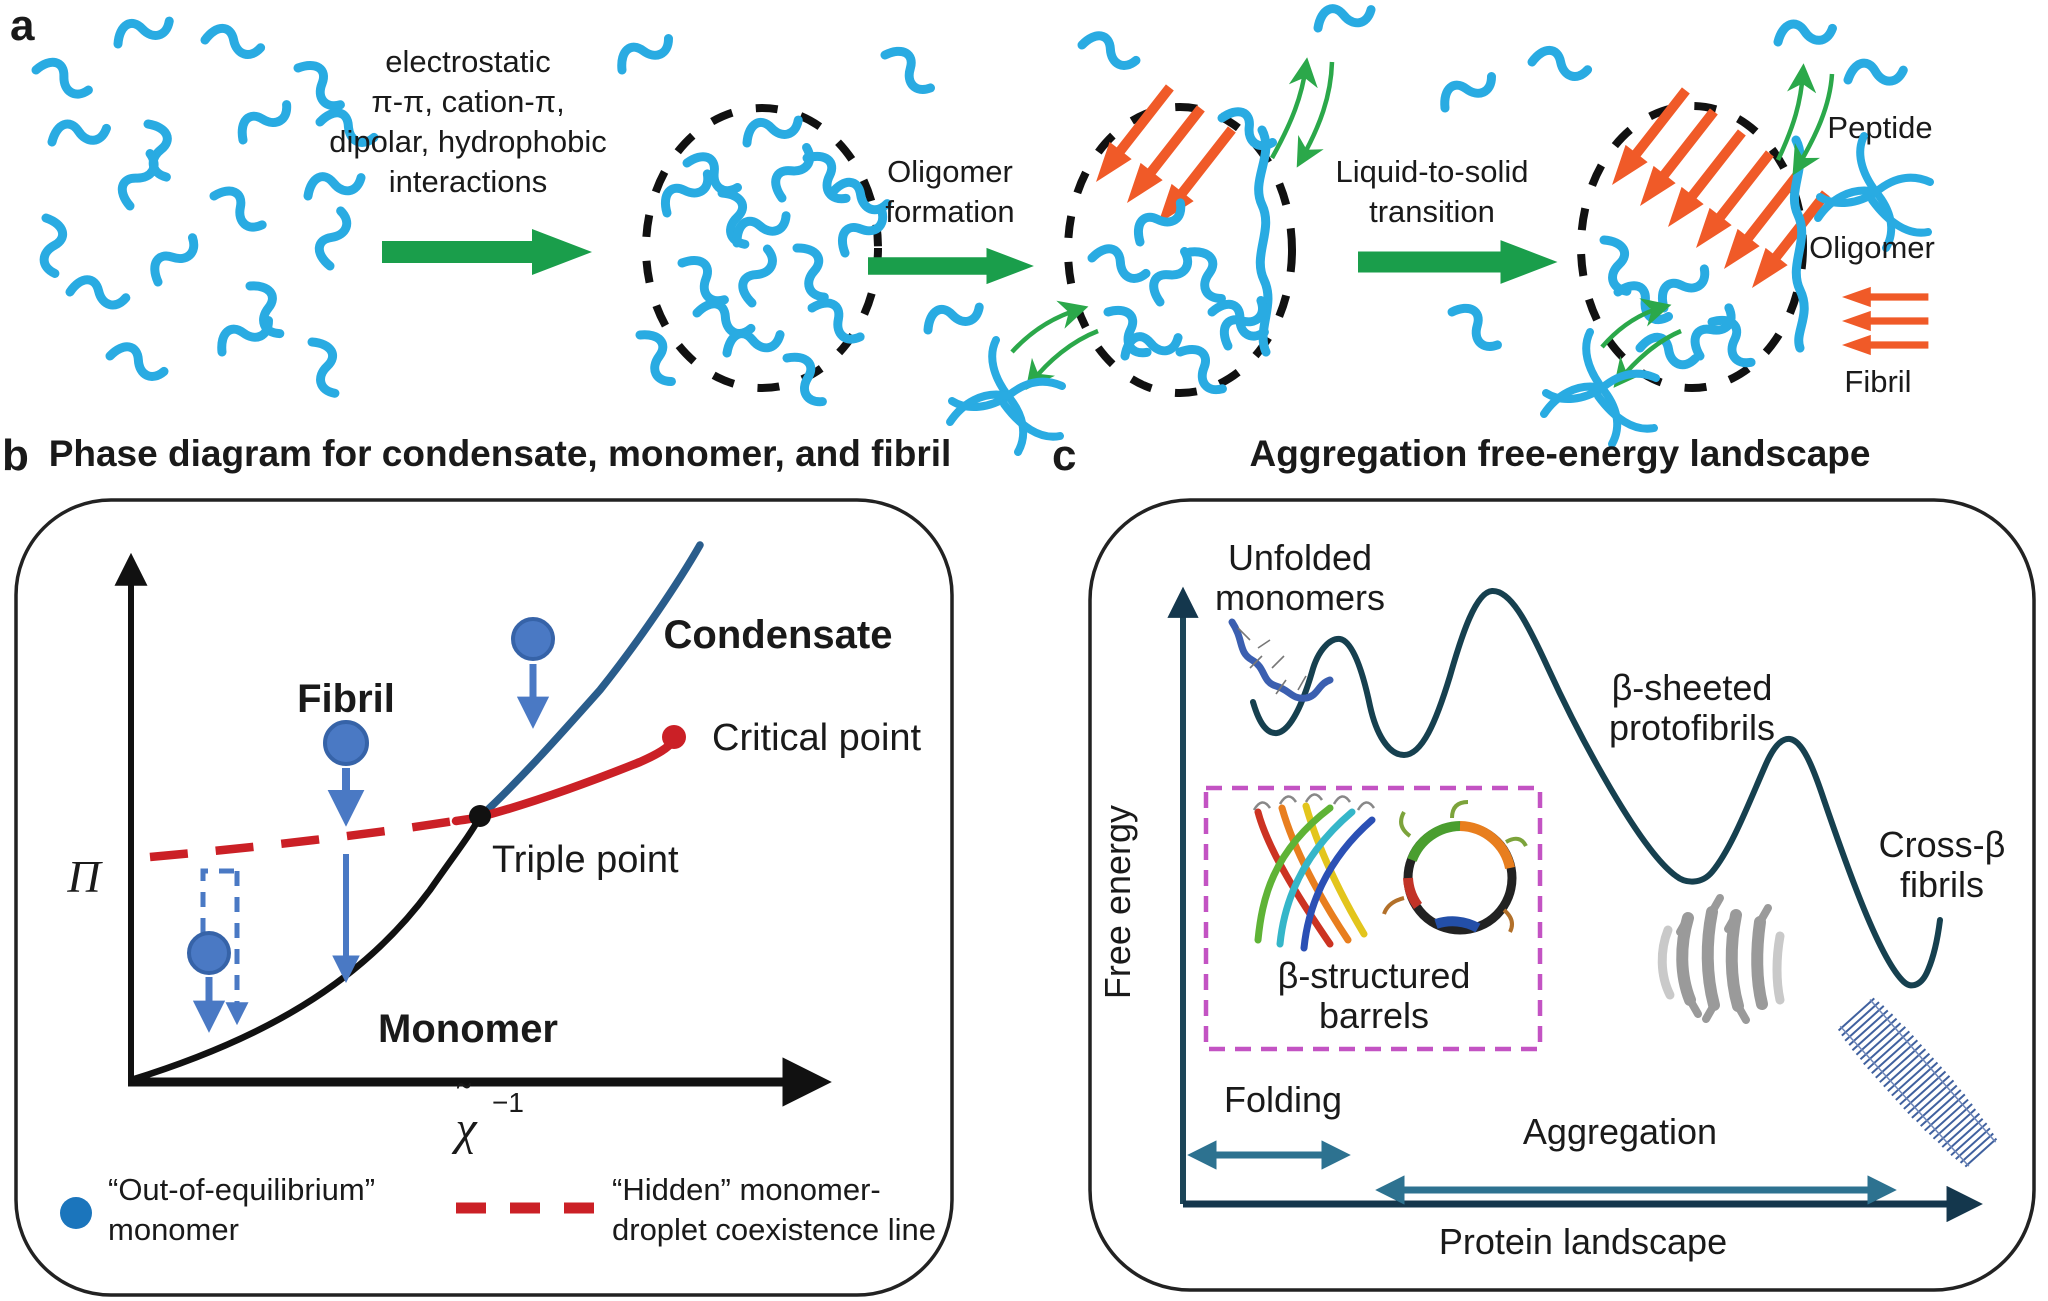 This screenshot has width=2048, height=1301. Describe the element at coordinates (817, 738) in the screenshot. I see `critical-point-label: Critical point` at that location.